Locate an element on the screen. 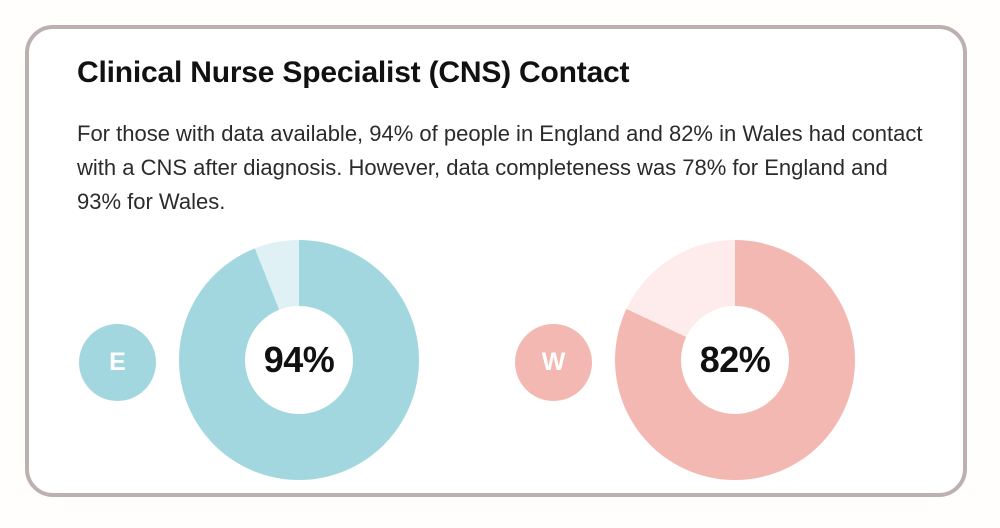  region-badge-wales: W is located at coordinates (553, 362).